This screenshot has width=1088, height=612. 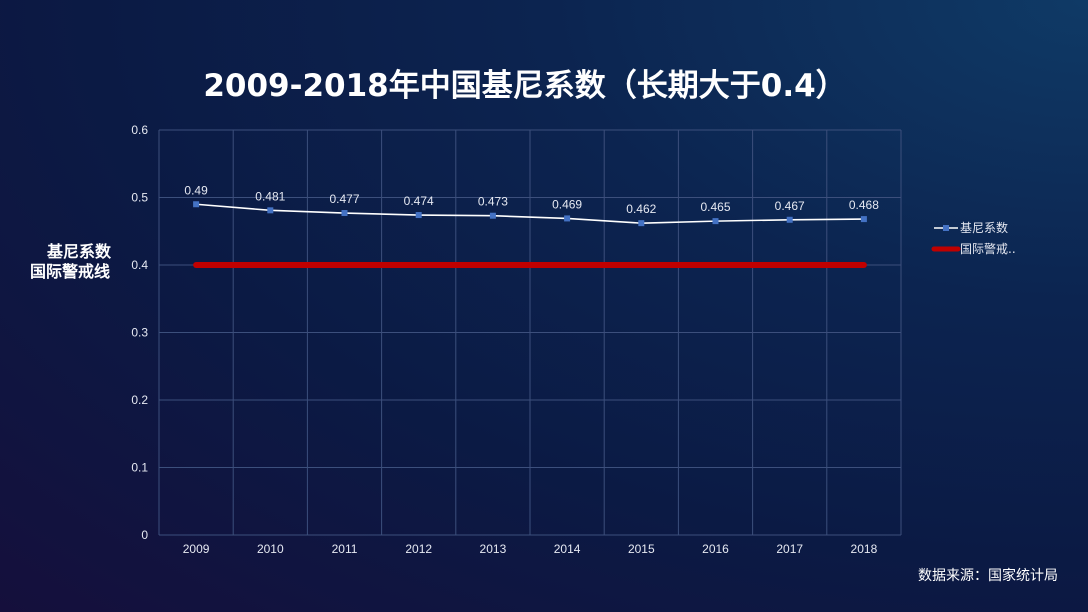 I want to click on x-tick-label: 2009, so click(x=196, y=549).